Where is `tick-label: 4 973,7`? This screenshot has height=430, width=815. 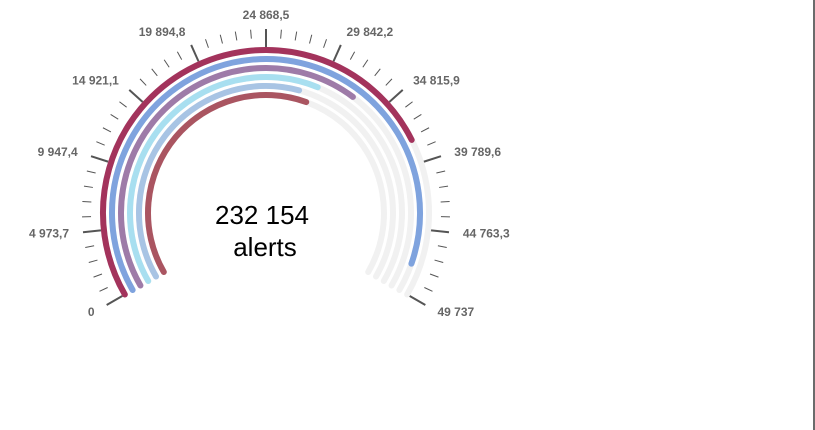 tick-label: 4 973,7 is located at coordinates (49, 234).